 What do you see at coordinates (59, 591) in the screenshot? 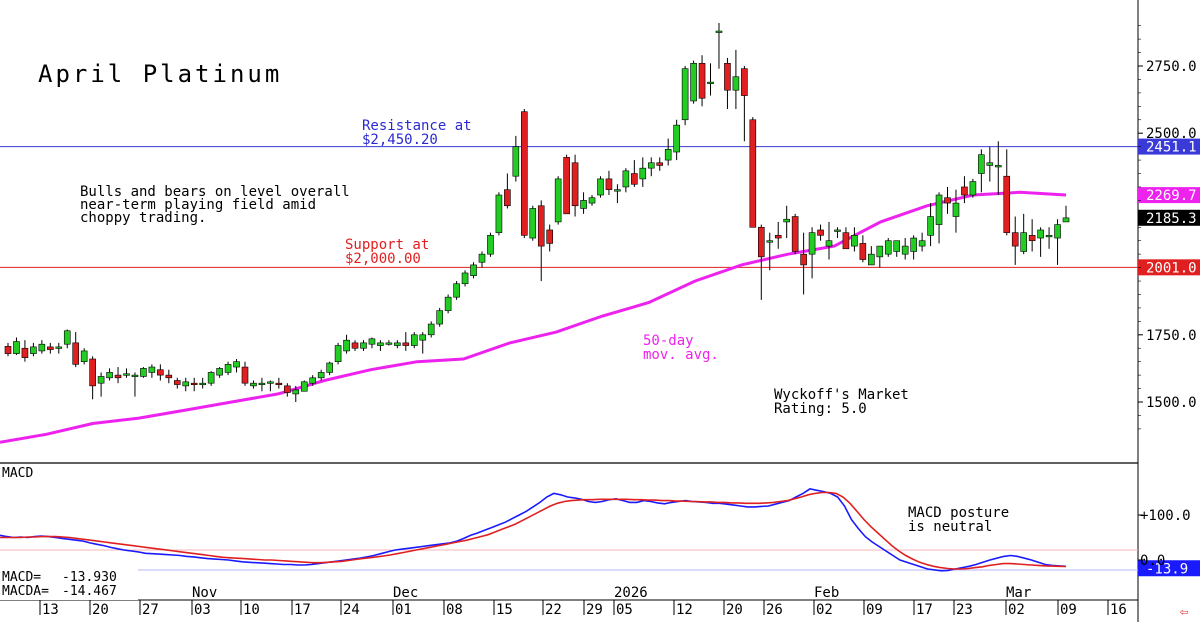
I see `macd-legend-macda: MACDA= -14.467` at bounding box center [59, 591].